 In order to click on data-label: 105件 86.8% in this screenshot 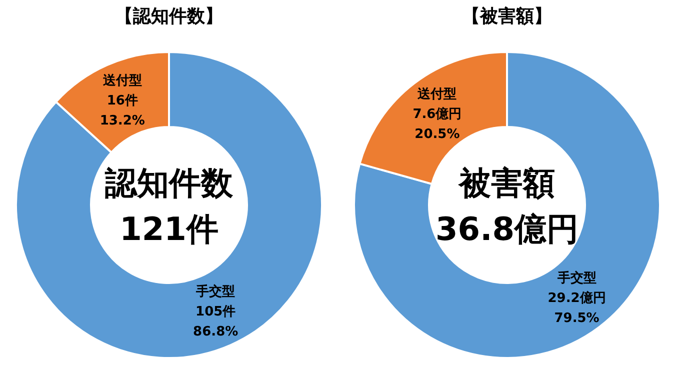, I will do `click(215, 322)`.